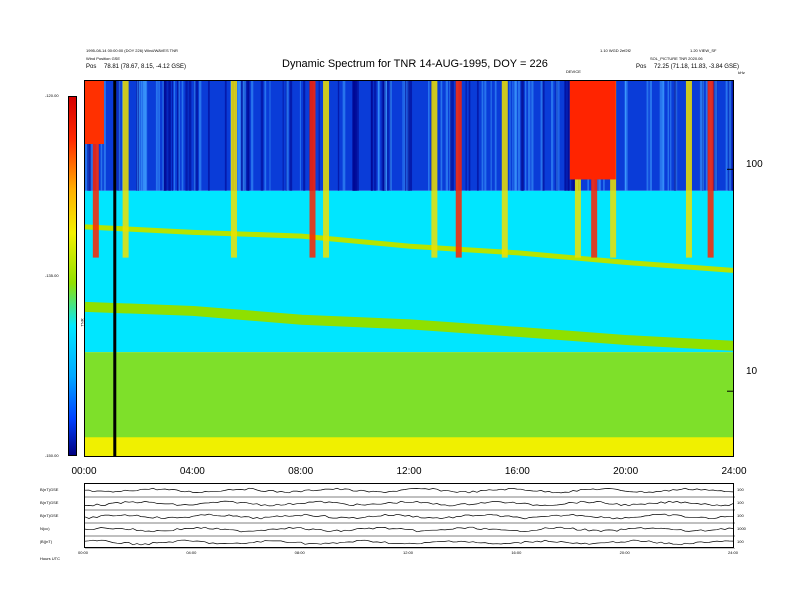  What do you see at coordinates (49, 515) in the screenshot?
I see `bottom-row-label-2: B(nT)GSE` at bounding box center [49, 515].